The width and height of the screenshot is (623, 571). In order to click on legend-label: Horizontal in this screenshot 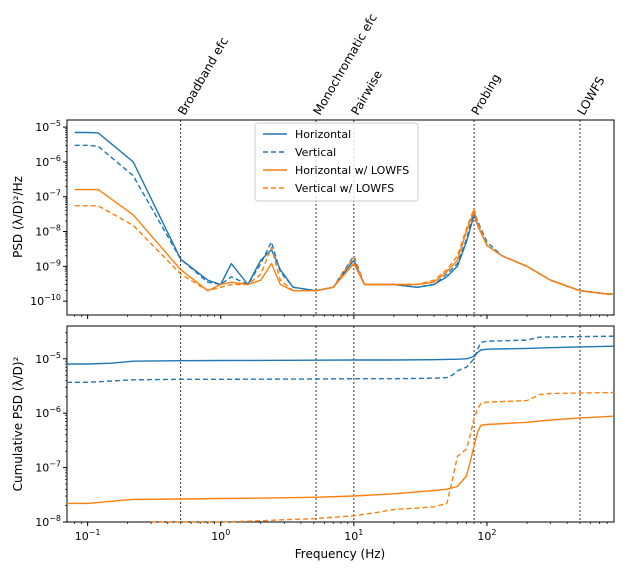, I will do `click(323, 134)`.